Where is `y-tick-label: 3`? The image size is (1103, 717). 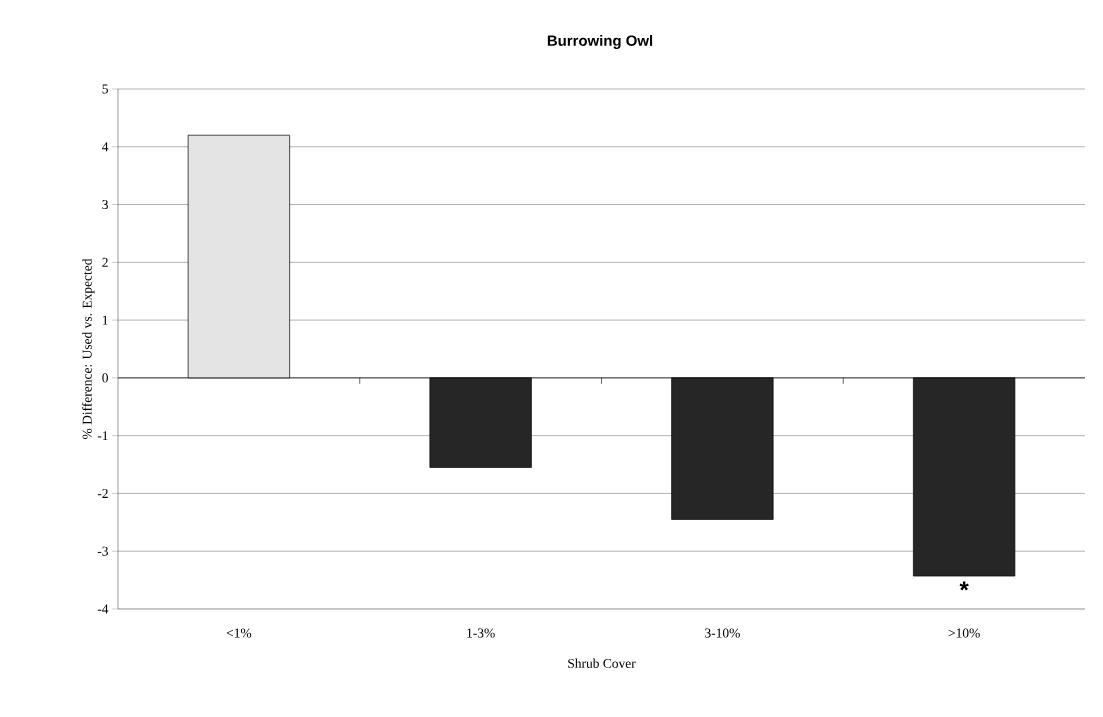
y-tick-label: 3 is located at coordinates (105, 205).